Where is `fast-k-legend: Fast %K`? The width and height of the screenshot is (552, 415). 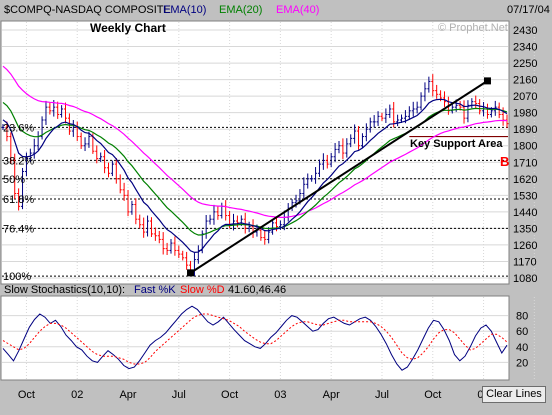
fast-k-legend: Fast %K is located at coordinates (155, 290).